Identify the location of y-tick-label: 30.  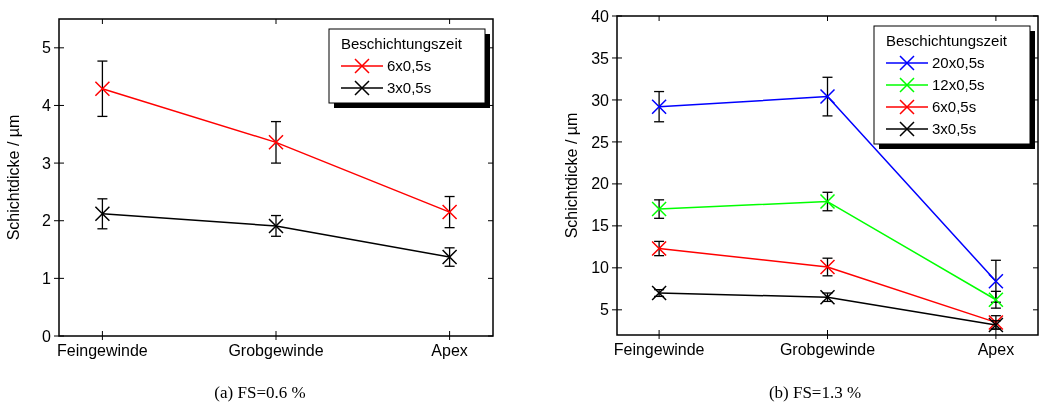
(600, 100).